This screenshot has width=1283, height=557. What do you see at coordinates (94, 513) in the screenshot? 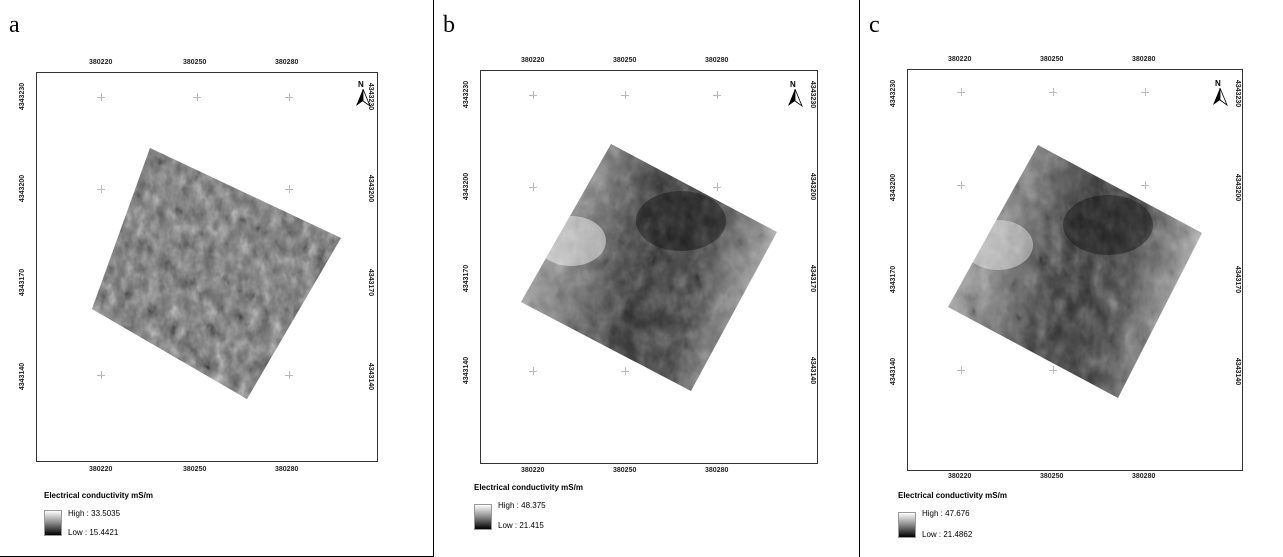
I see `legend-high: High : 33.5035` at bounding box center [94, 513].